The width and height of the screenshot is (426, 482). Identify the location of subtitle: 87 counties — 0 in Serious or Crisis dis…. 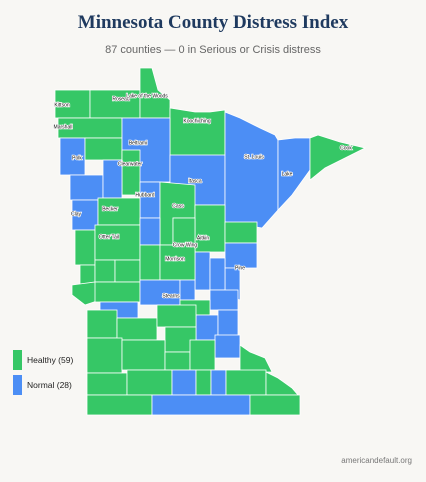
(213, 50).